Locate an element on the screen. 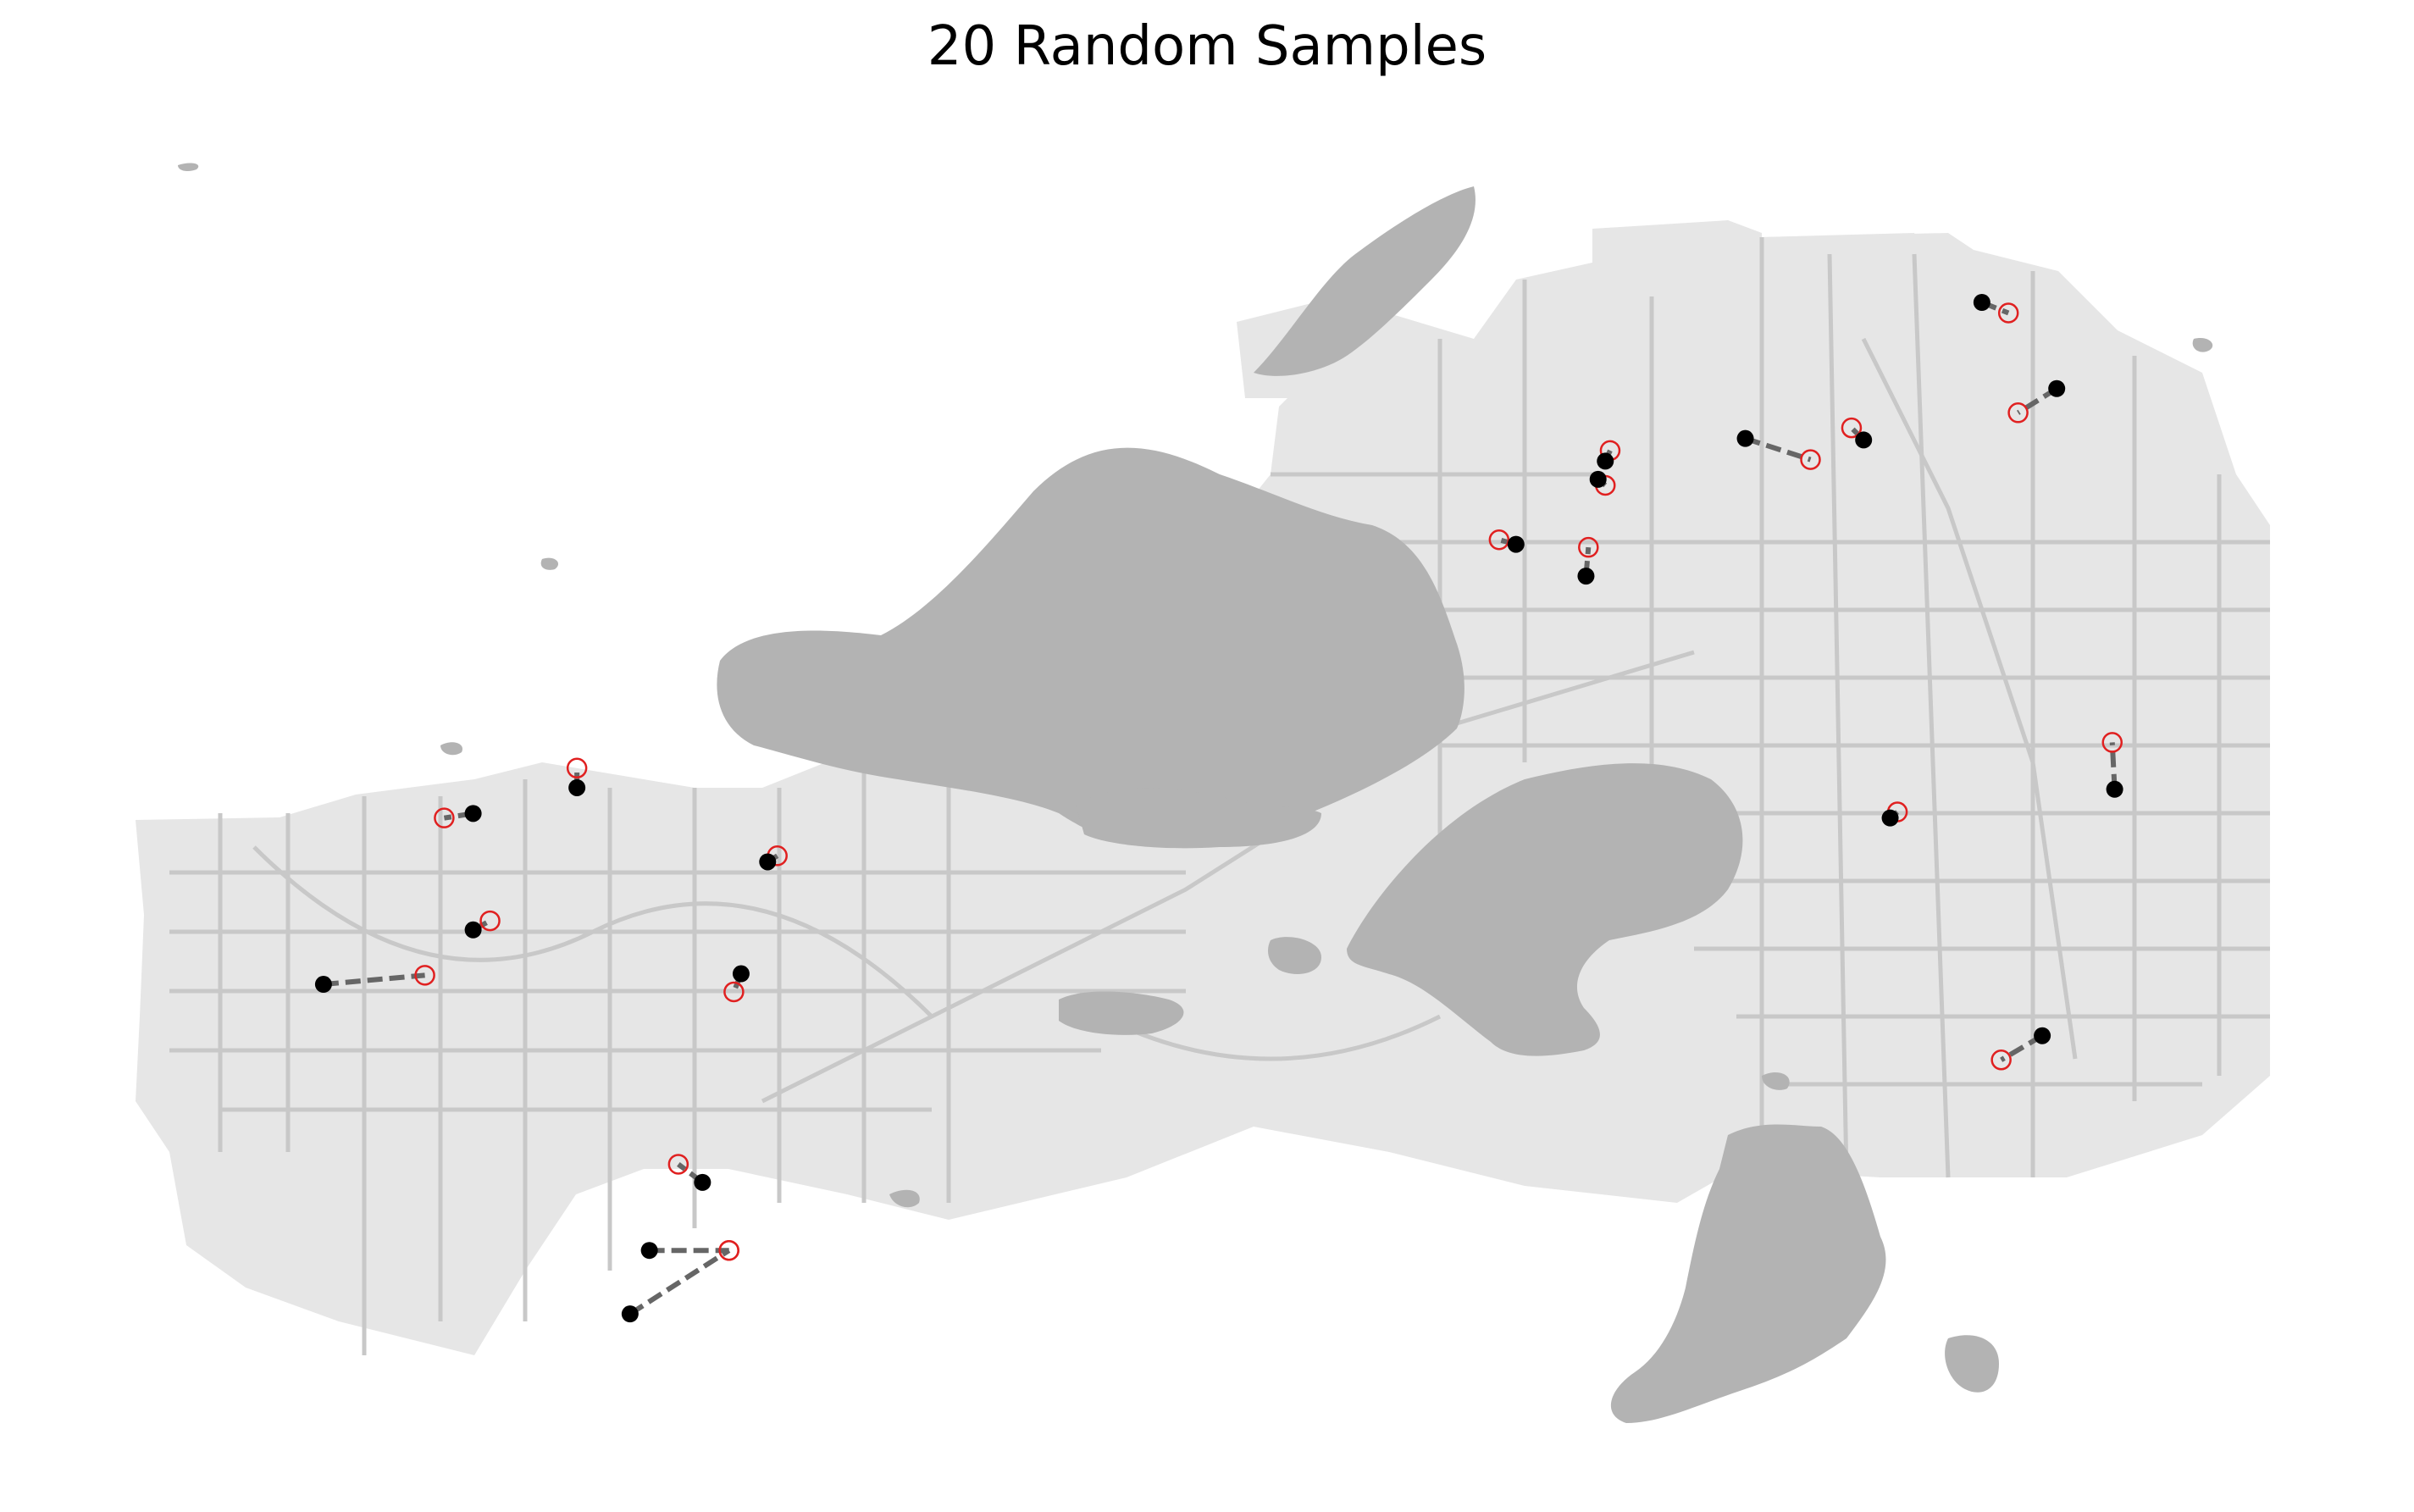  lake-east is located at coordinates (1545, 909).